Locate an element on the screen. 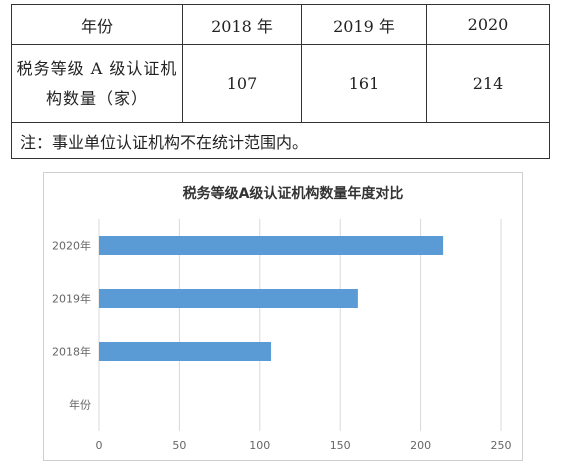  category-label: 年份 is located at coordinates (80, 405).